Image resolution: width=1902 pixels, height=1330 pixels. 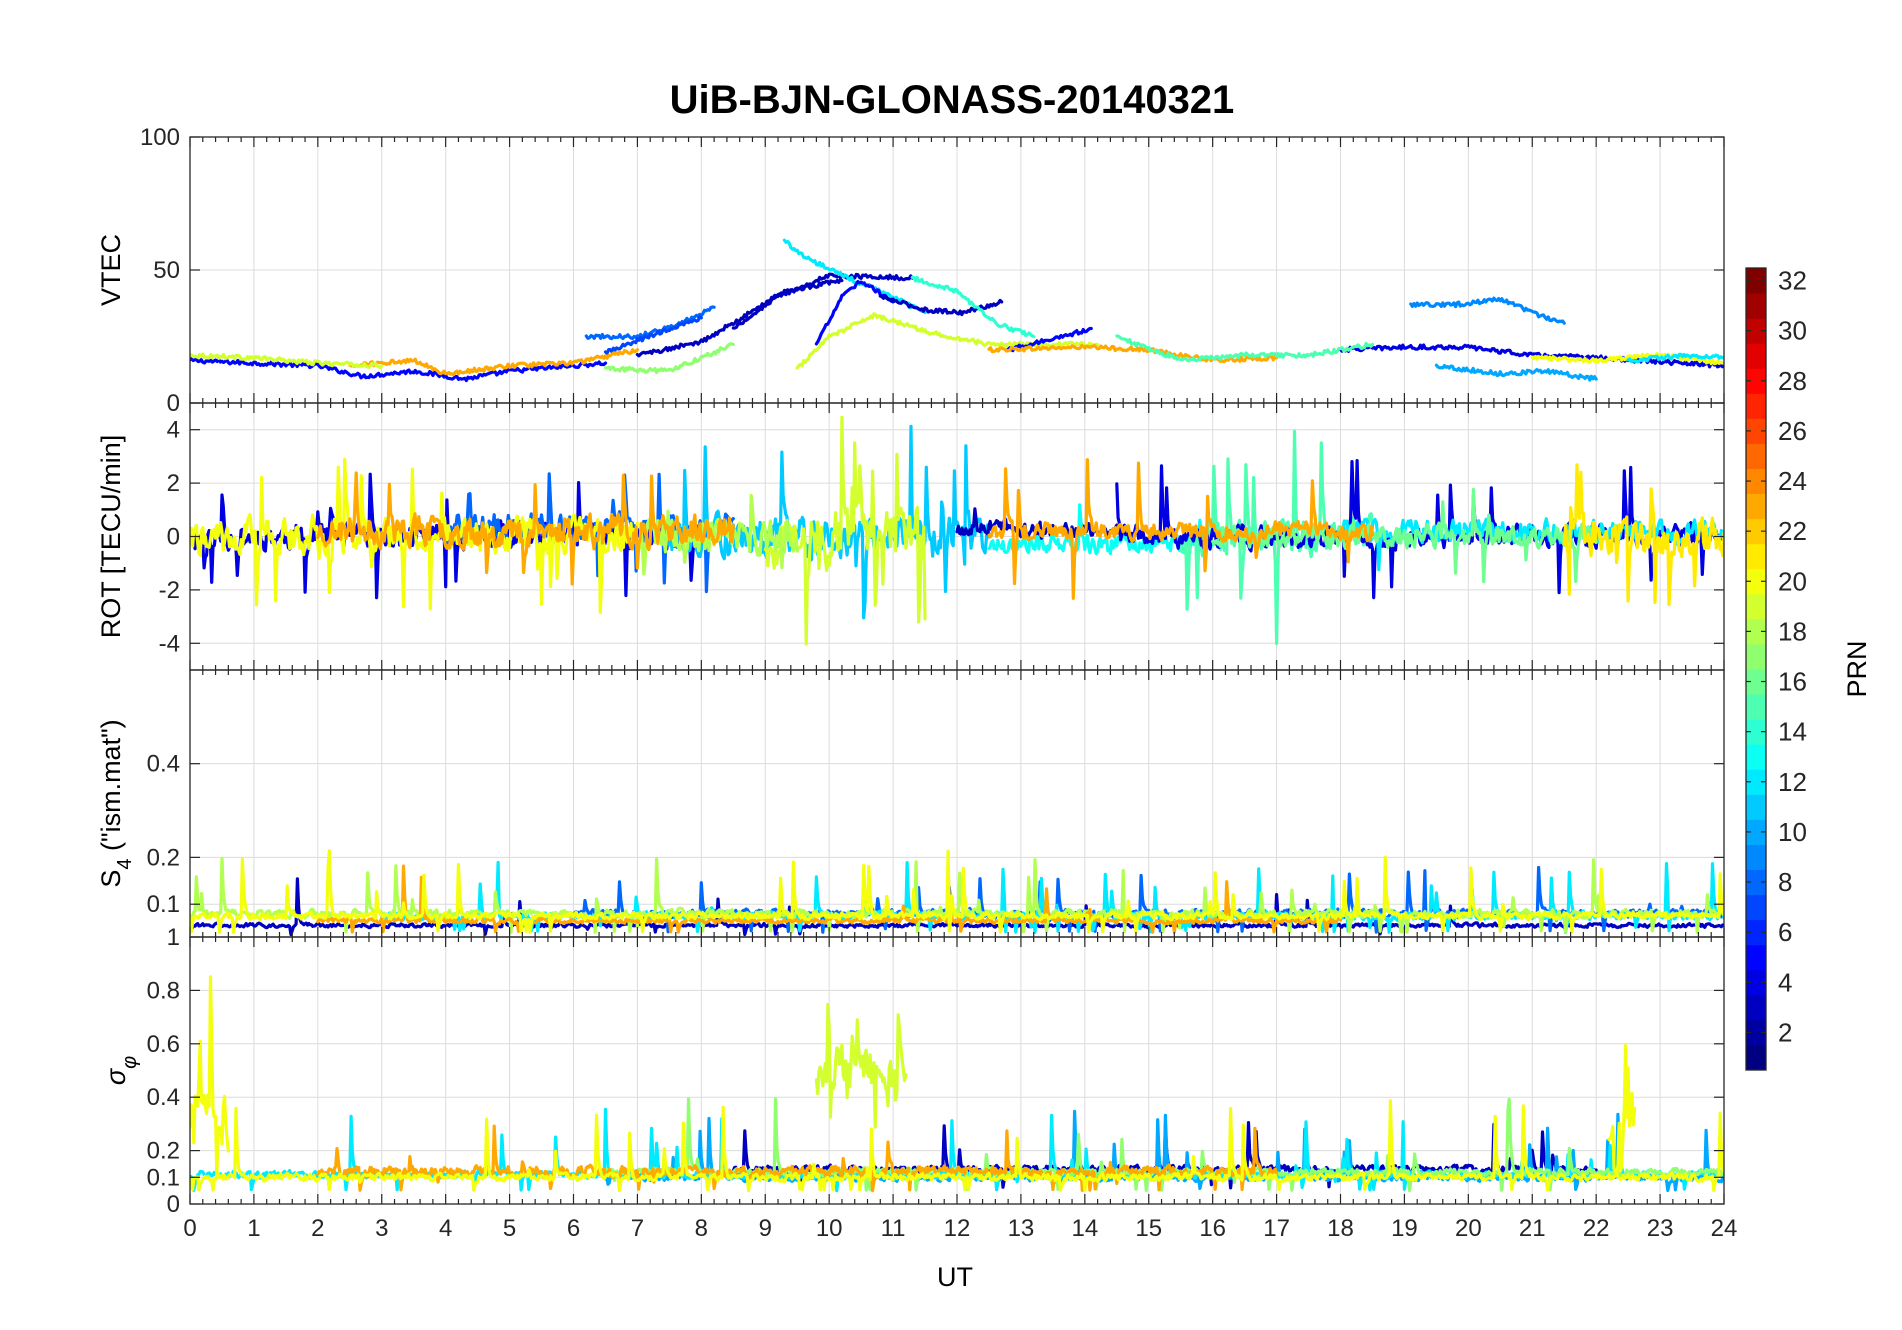 What do you see at coordinates (189, 1228) in the screenshot?
I see `x-tick-label: 0` at bounding box center [189, 1228].